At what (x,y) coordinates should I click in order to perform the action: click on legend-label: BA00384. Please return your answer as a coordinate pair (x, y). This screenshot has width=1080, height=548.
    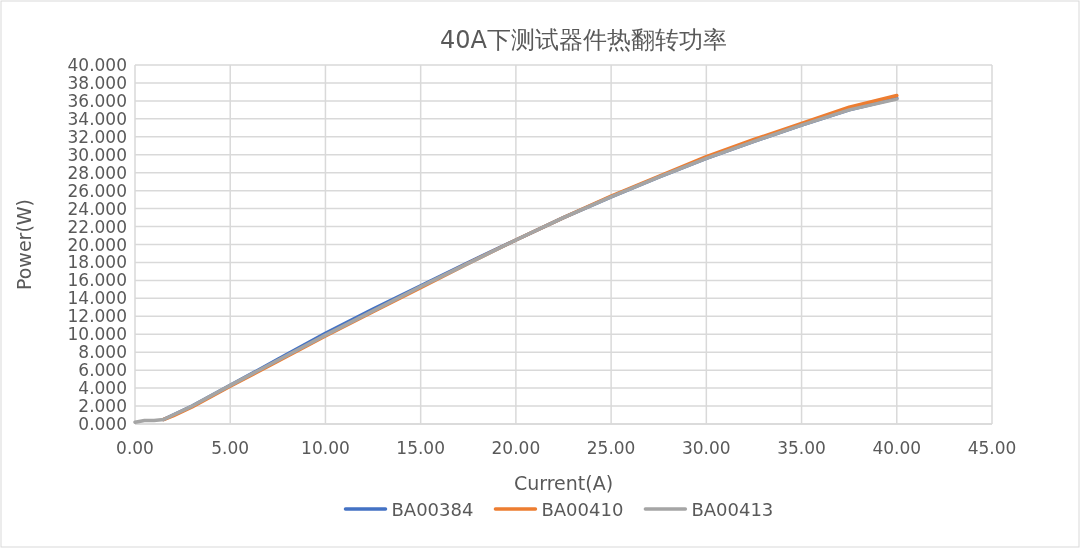
    Looking at the image, I should click on (432, 509).